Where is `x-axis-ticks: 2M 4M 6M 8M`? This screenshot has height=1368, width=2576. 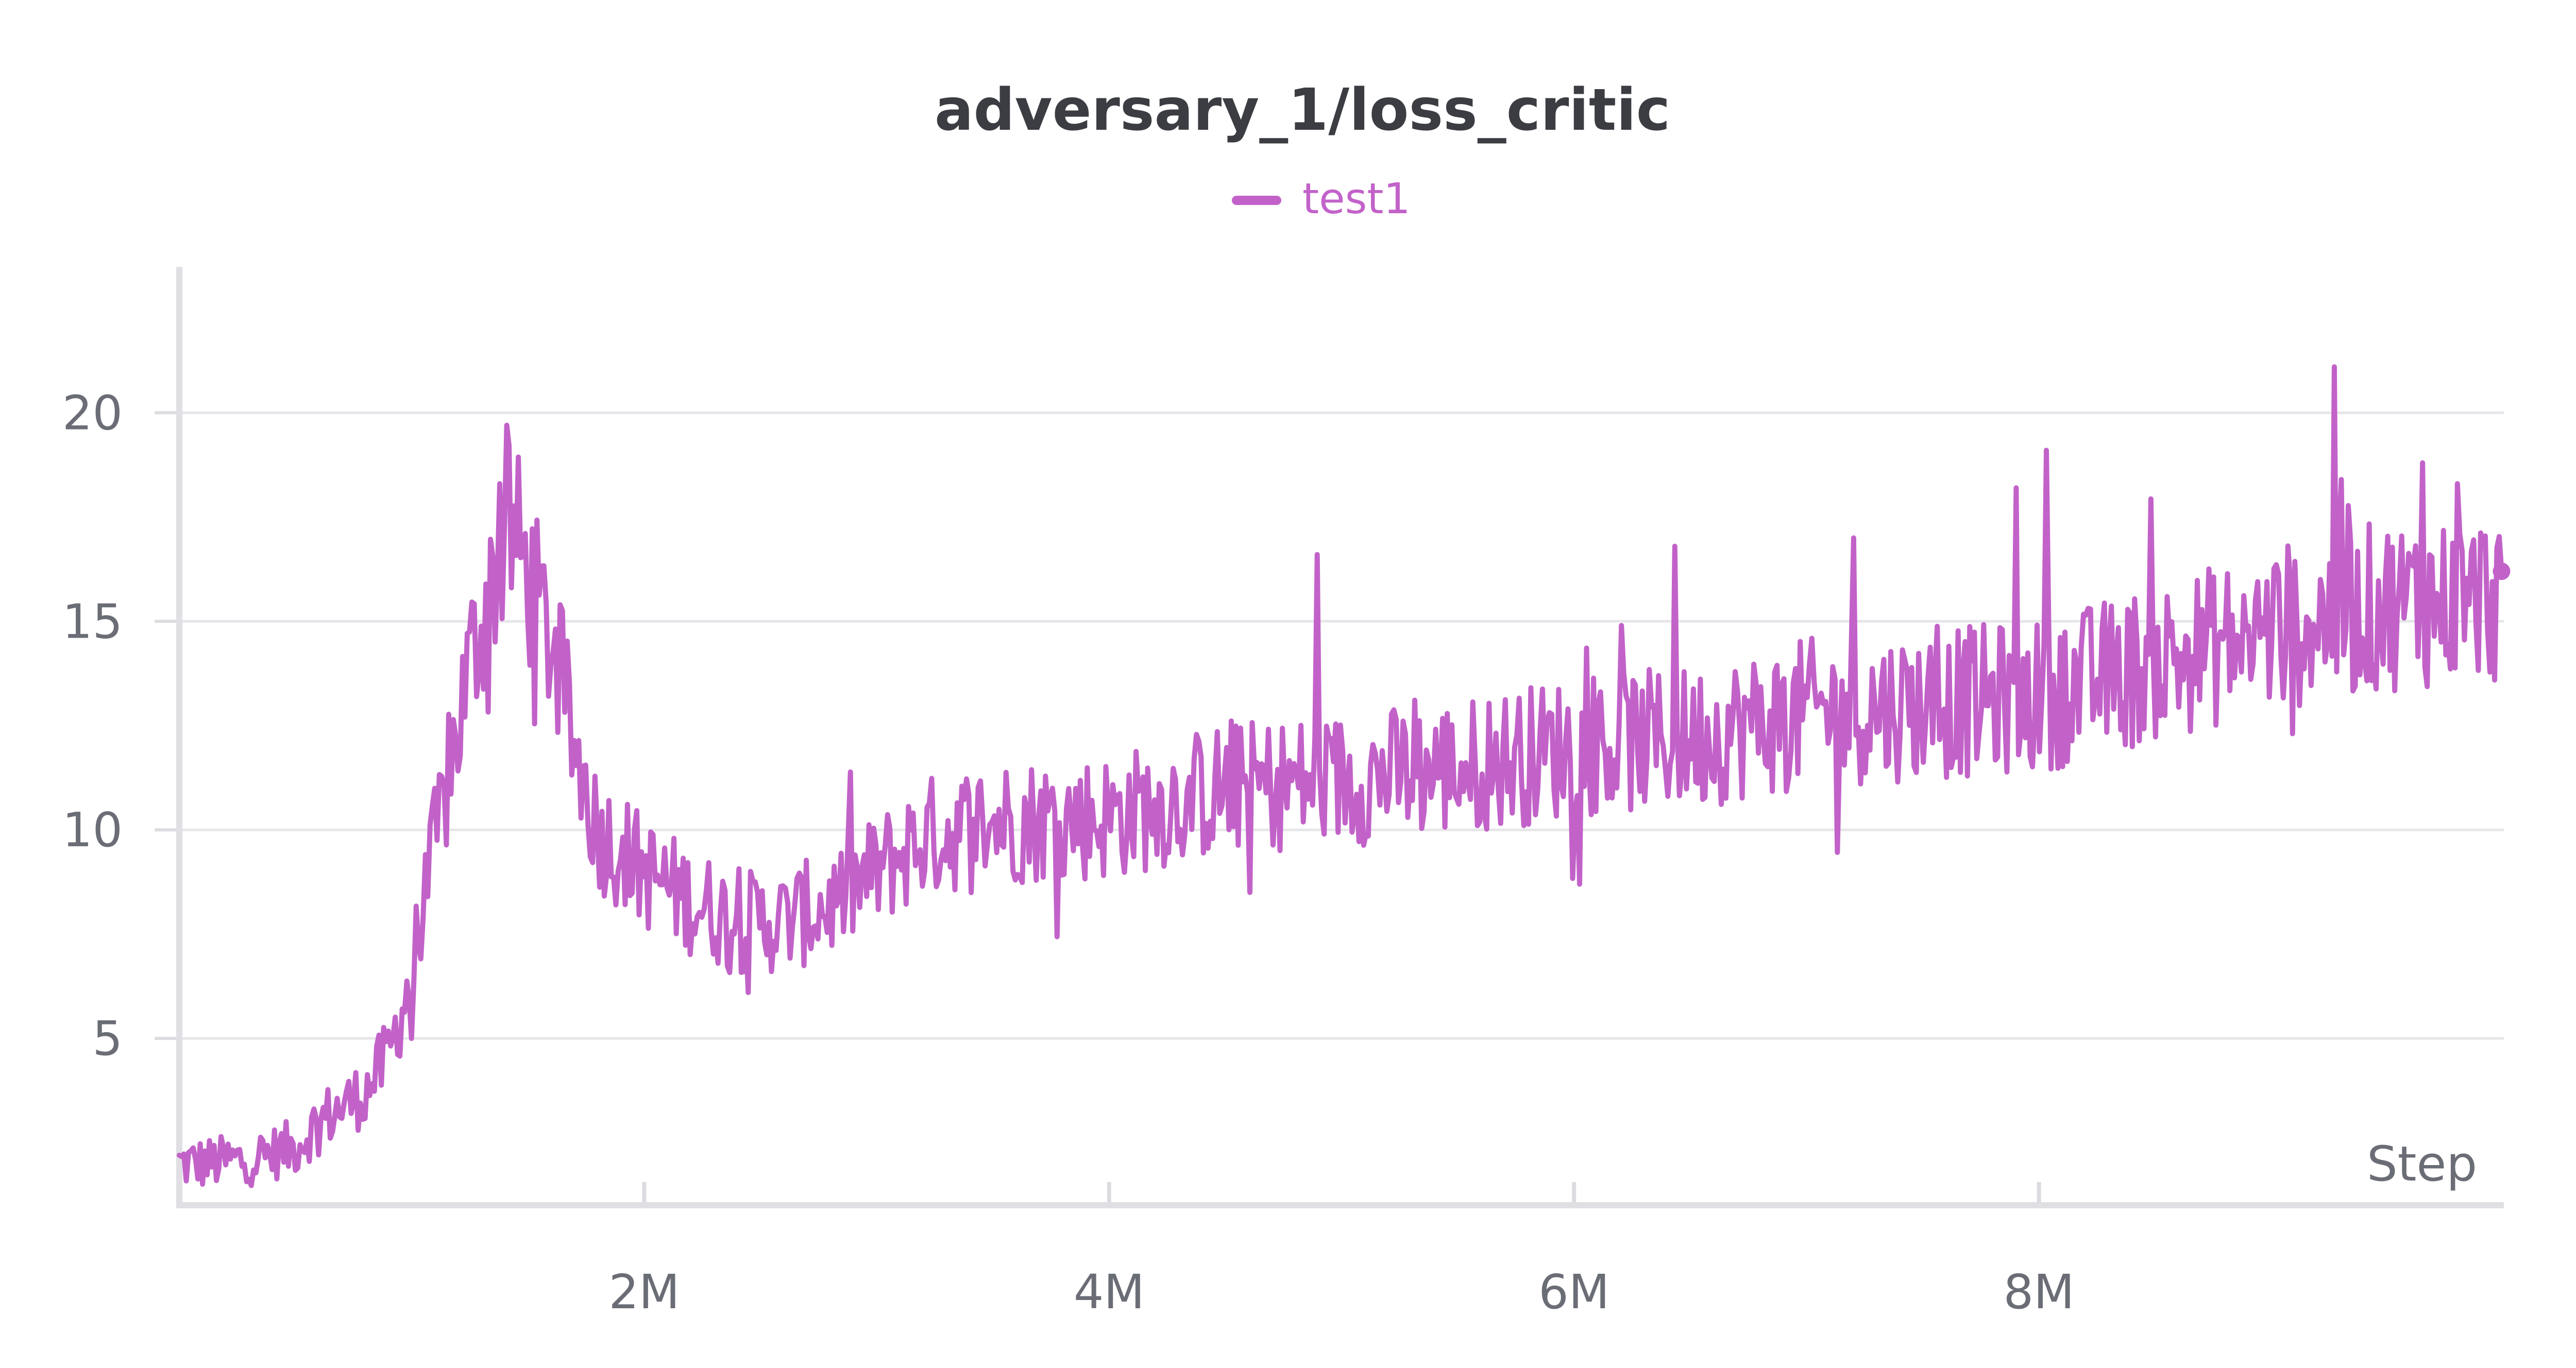
x-axis-ticks: 2M 4M 6M 8M is located at coordinates (1341, 1251).